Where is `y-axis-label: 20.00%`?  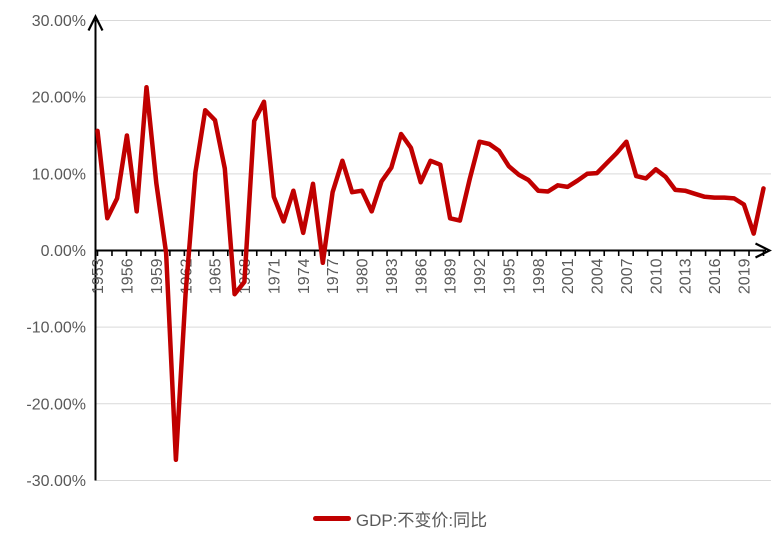 y-axis-label: 20.00% is located at coordinates (59, 98).